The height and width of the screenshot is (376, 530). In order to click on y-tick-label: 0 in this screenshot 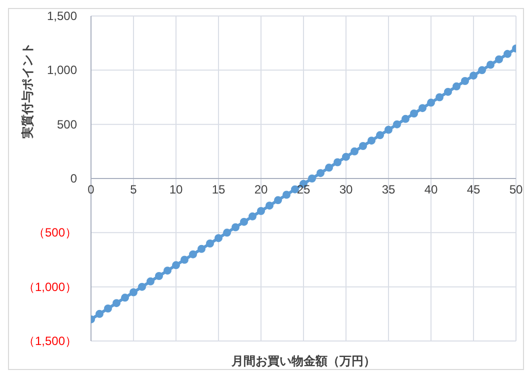, I will do `click(74, 179)`.